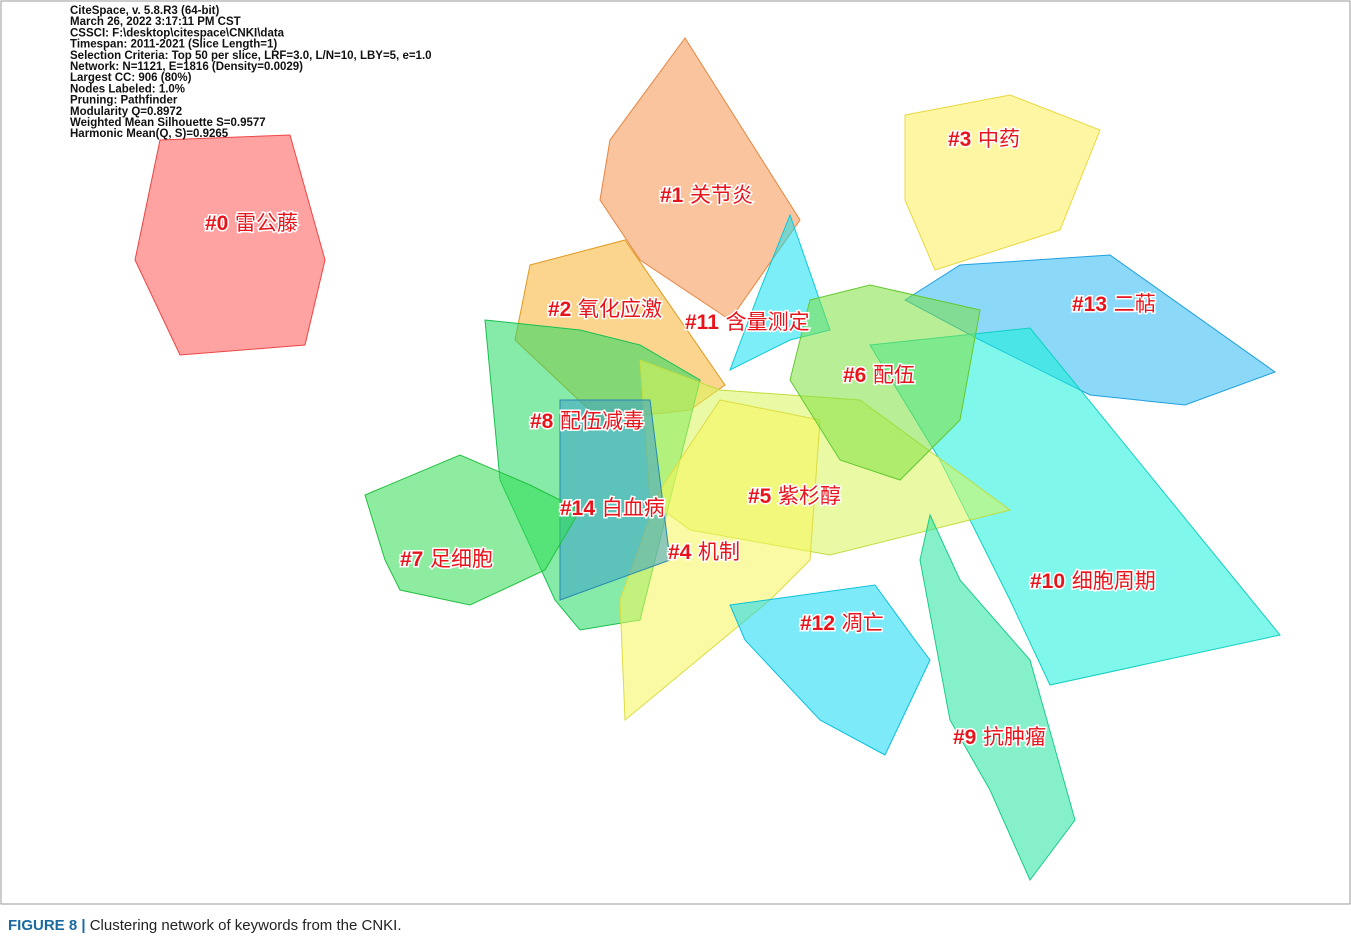 The width and height of the screenshot is (1351, 945). I want to click on cluster-label: #4 机制, so click(704, 552).